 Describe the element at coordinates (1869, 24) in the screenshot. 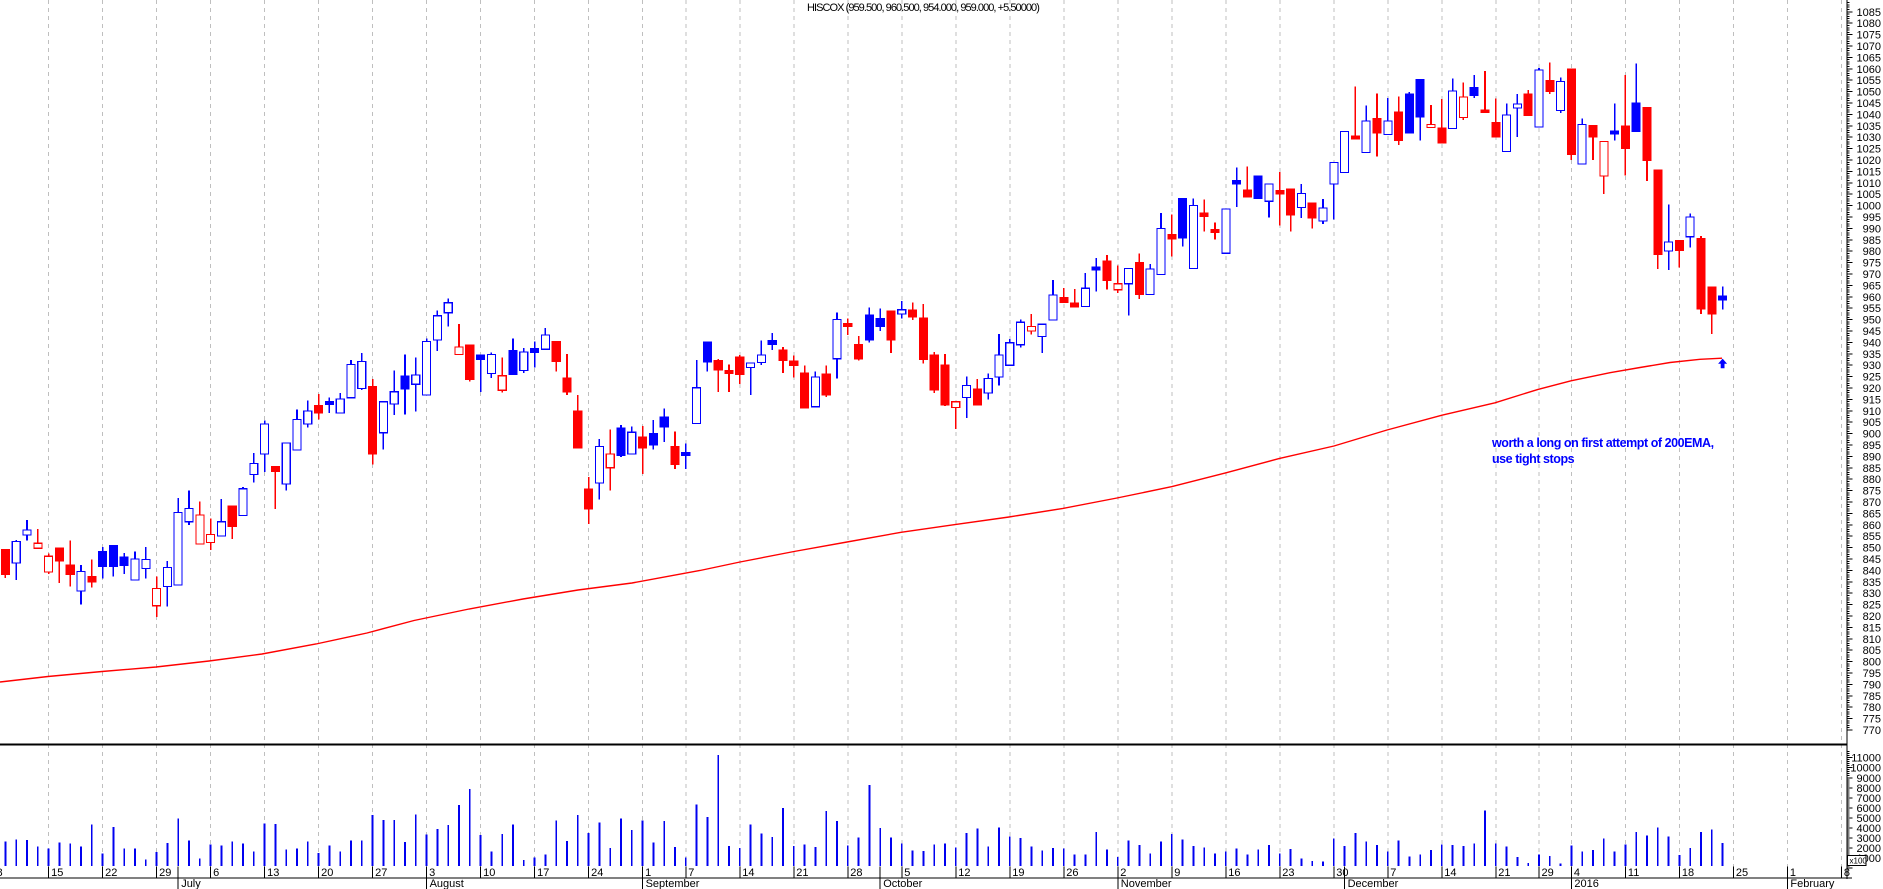

I see `svg-text: 1080` at that location.